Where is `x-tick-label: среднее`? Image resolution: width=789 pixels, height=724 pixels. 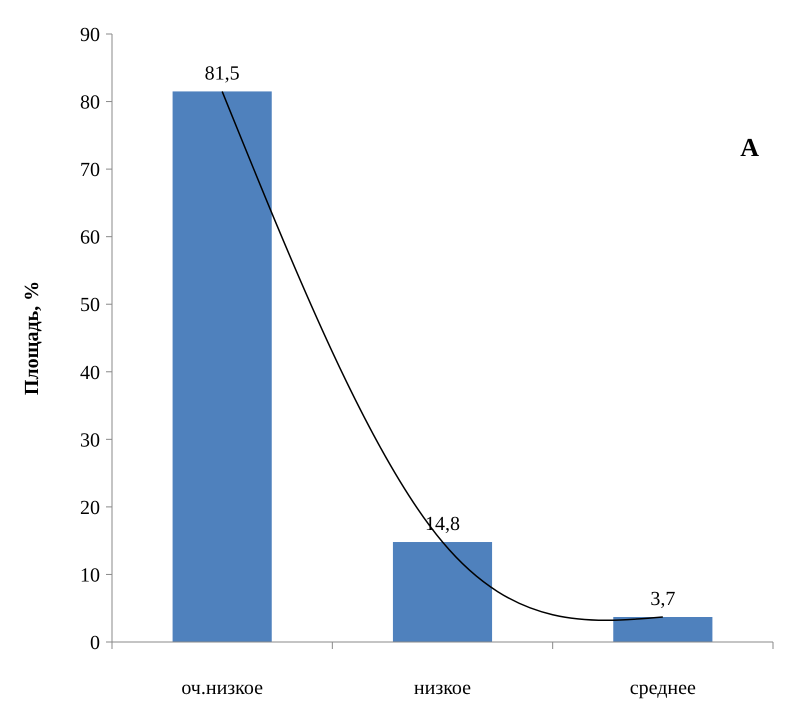
x-tick-label: среднее is located at coordinates (663, 688).